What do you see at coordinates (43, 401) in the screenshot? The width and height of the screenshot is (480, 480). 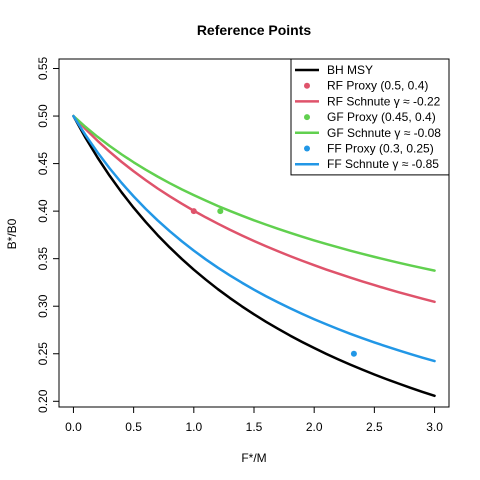 I see `y-tick-label: 0.20` at bounding box center [43, 401].